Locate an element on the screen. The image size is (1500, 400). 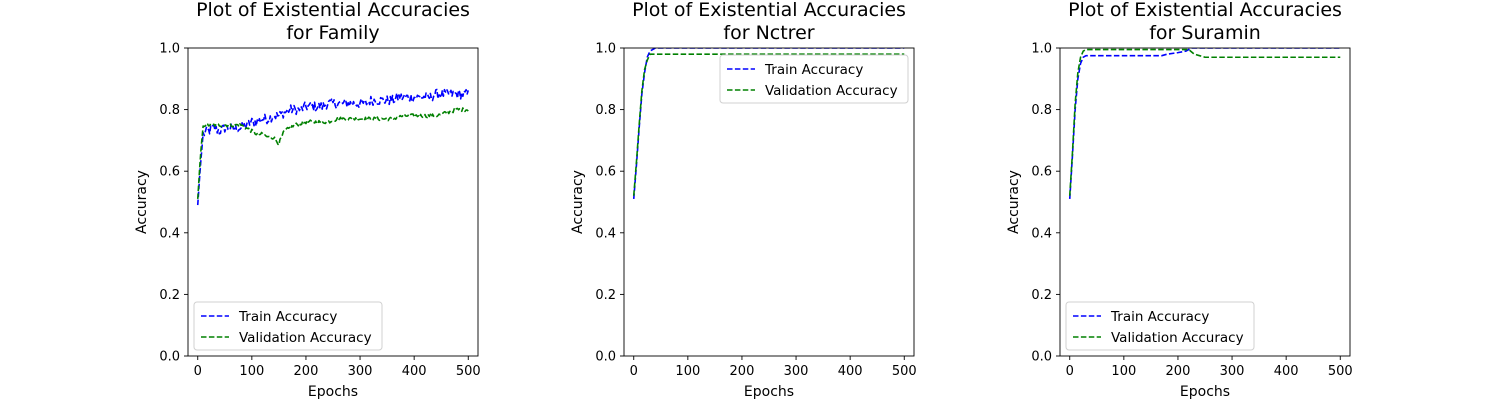
chart-title-line: for Nctrer is located at coordinates (768, 33).